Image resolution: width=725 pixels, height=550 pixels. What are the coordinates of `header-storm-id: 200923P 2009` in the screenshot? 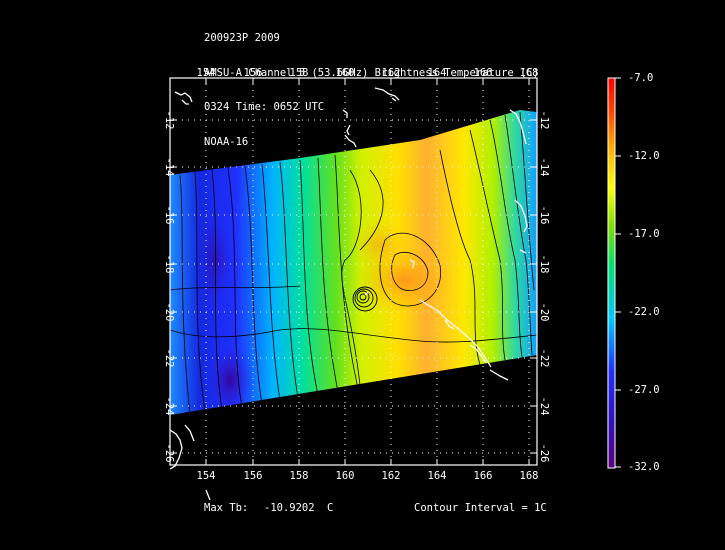 It's located at (242, 38).